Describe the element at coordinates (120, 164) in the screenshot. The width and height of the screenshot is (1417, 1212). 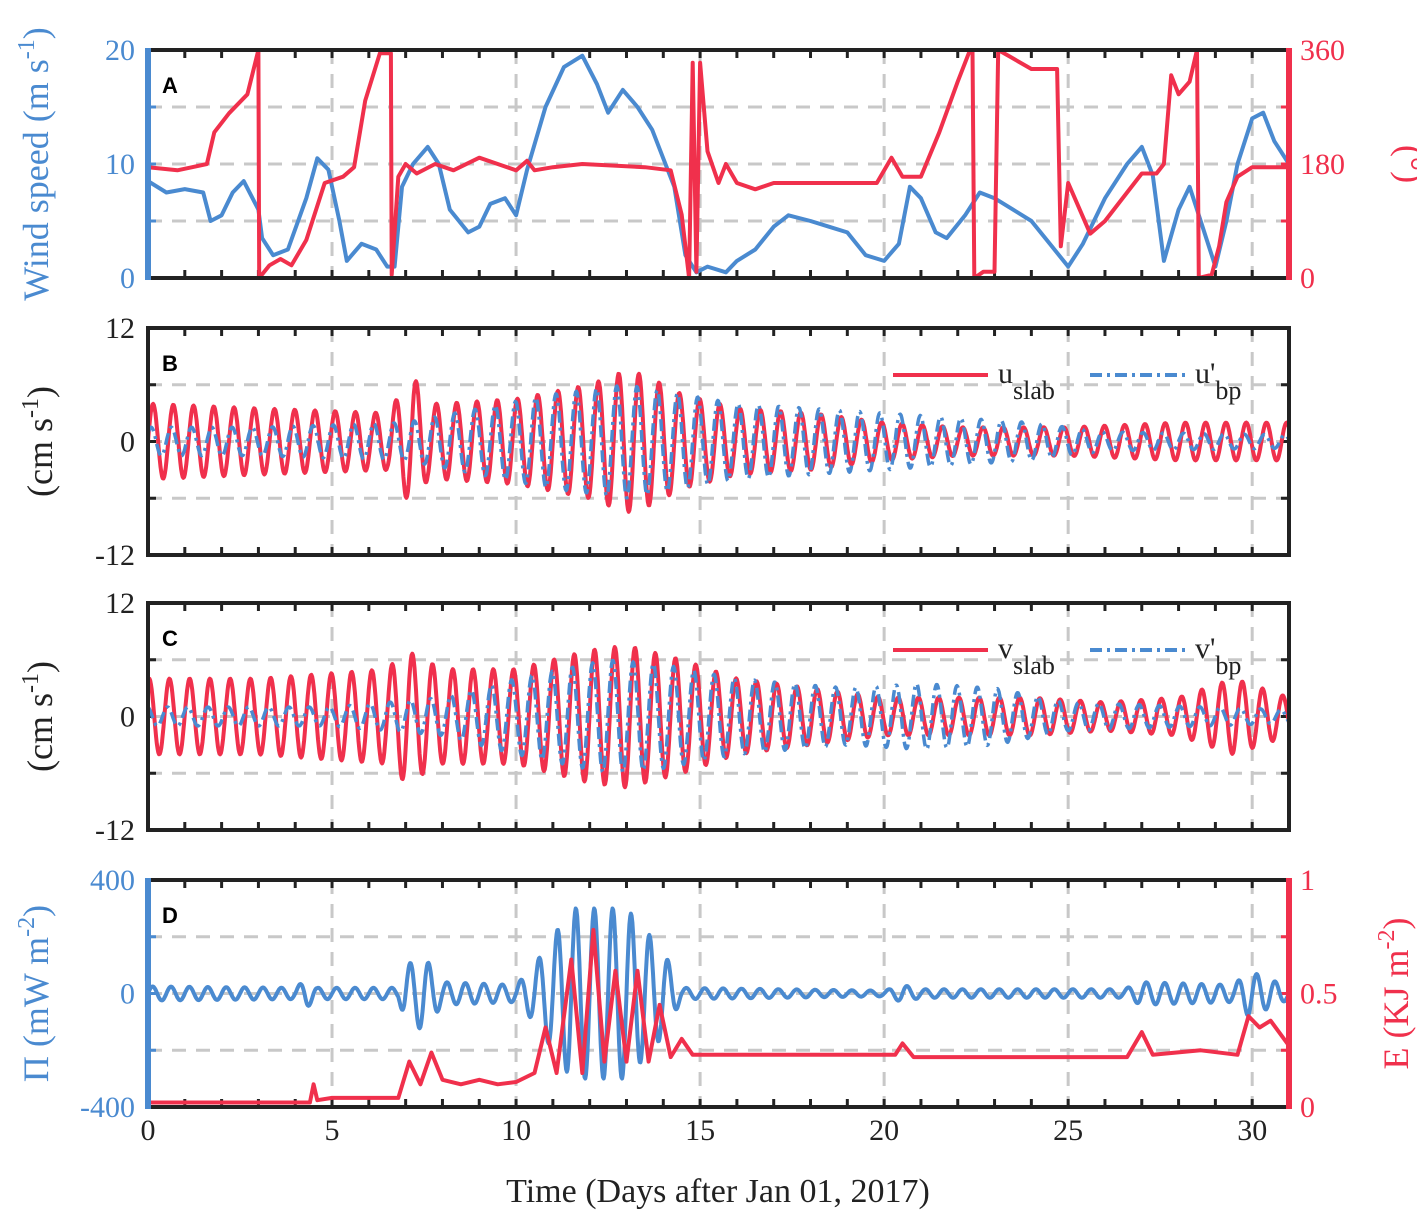
I see `y-tick-label: 10` at that location.